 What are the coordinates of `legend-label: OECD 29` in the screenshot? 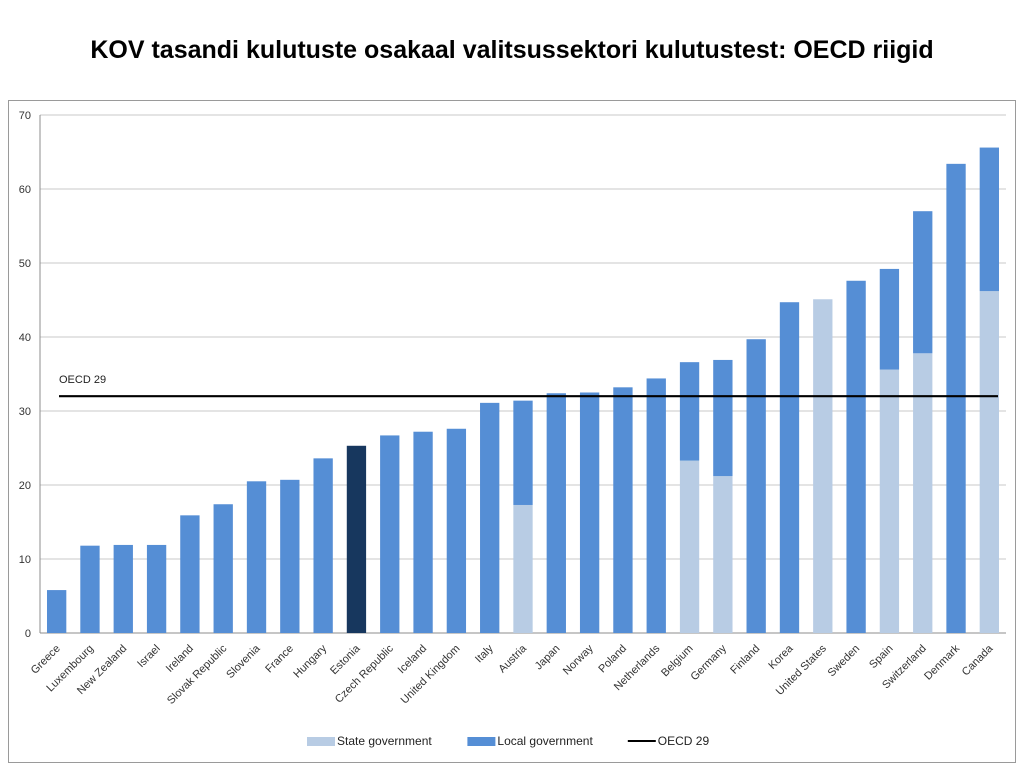 It's located at (684, 741).